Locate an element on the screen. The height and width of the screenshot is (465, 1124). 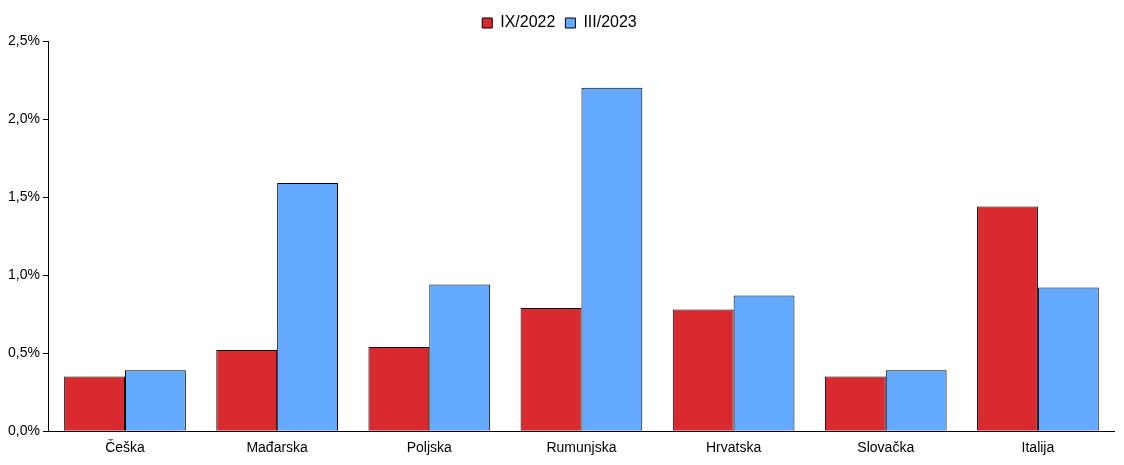
x-tick-label: Italija is located at coordinates (1038, 447).